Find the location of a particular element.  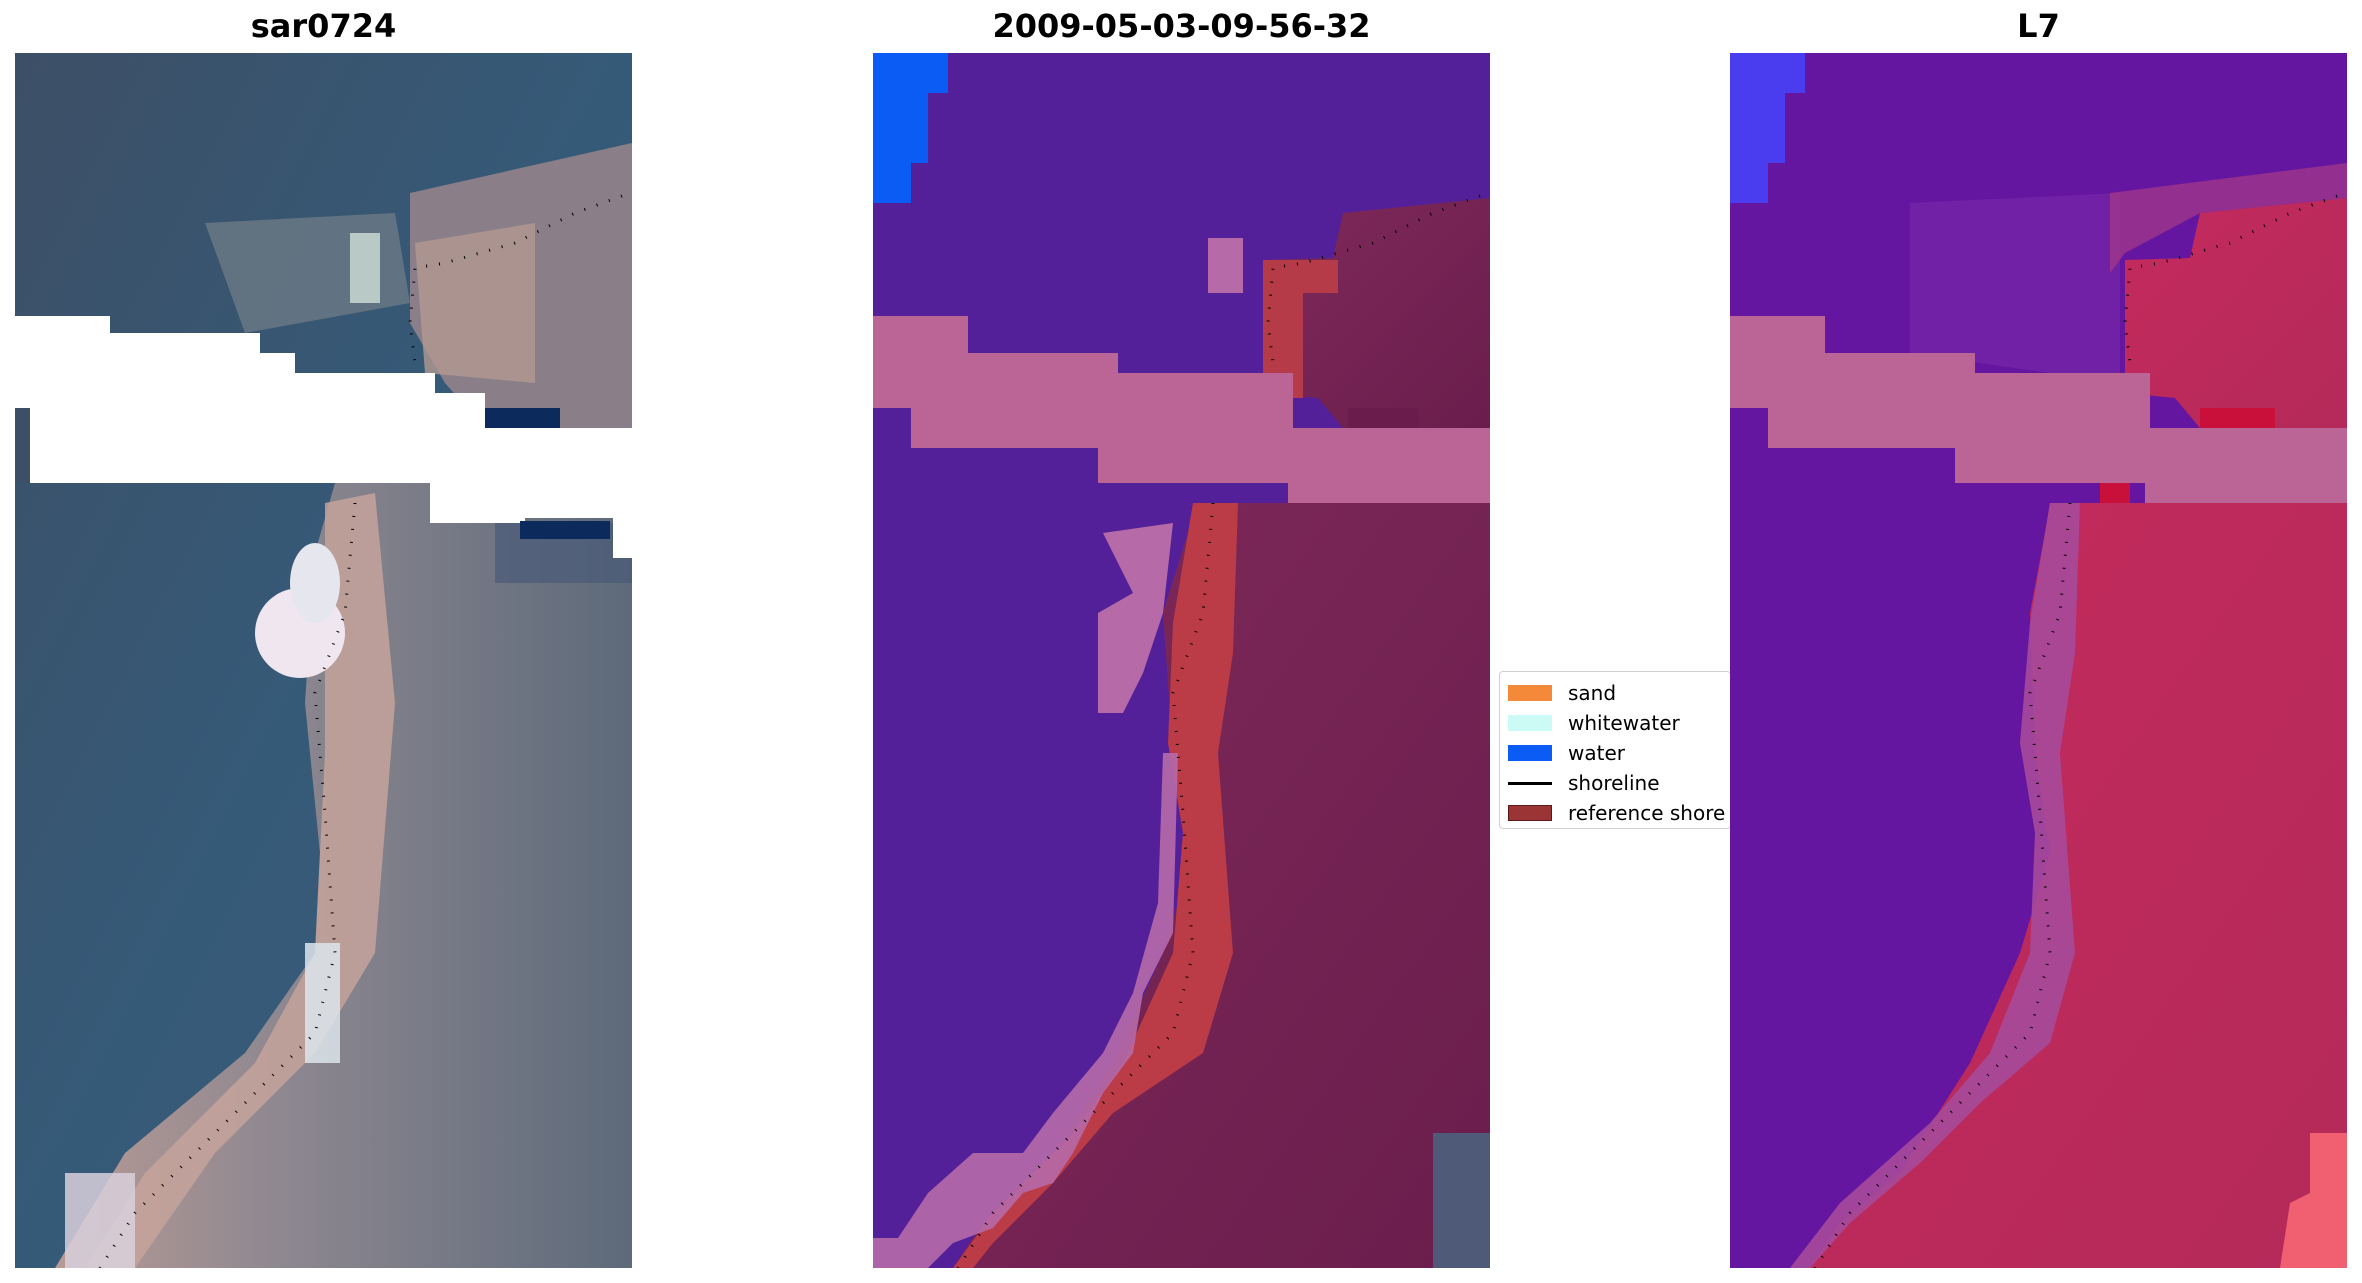

legend-item-water: water is located at coordinates (1566, 753).